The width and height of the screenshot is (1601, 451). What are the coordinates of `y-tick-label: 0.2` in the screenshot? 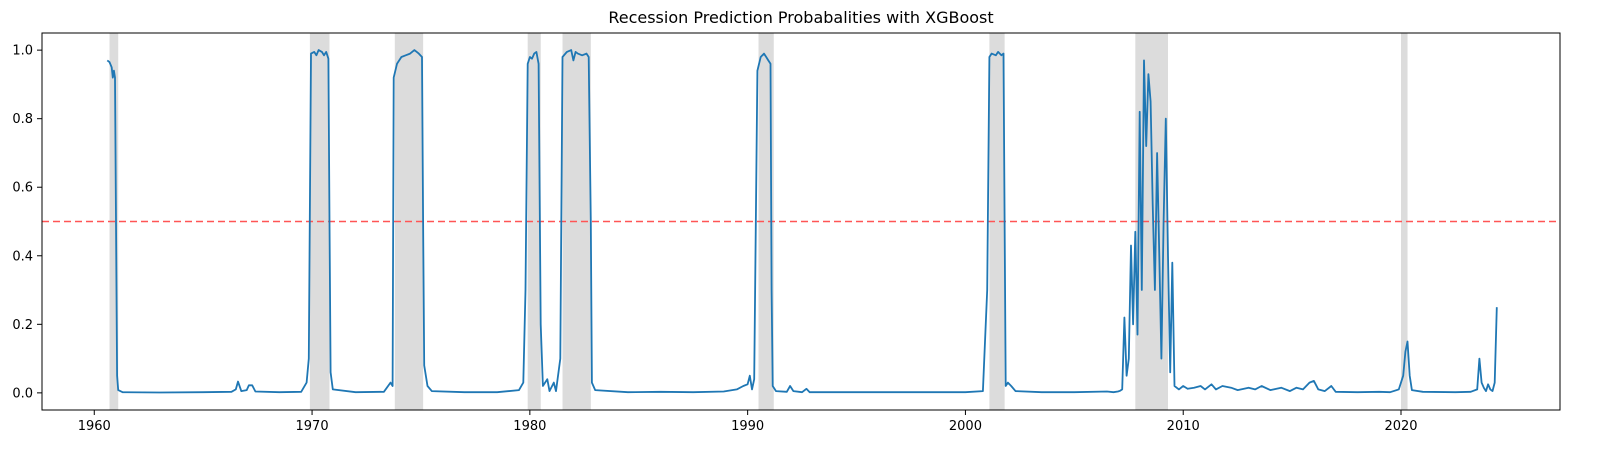 It's located at (22, 325).